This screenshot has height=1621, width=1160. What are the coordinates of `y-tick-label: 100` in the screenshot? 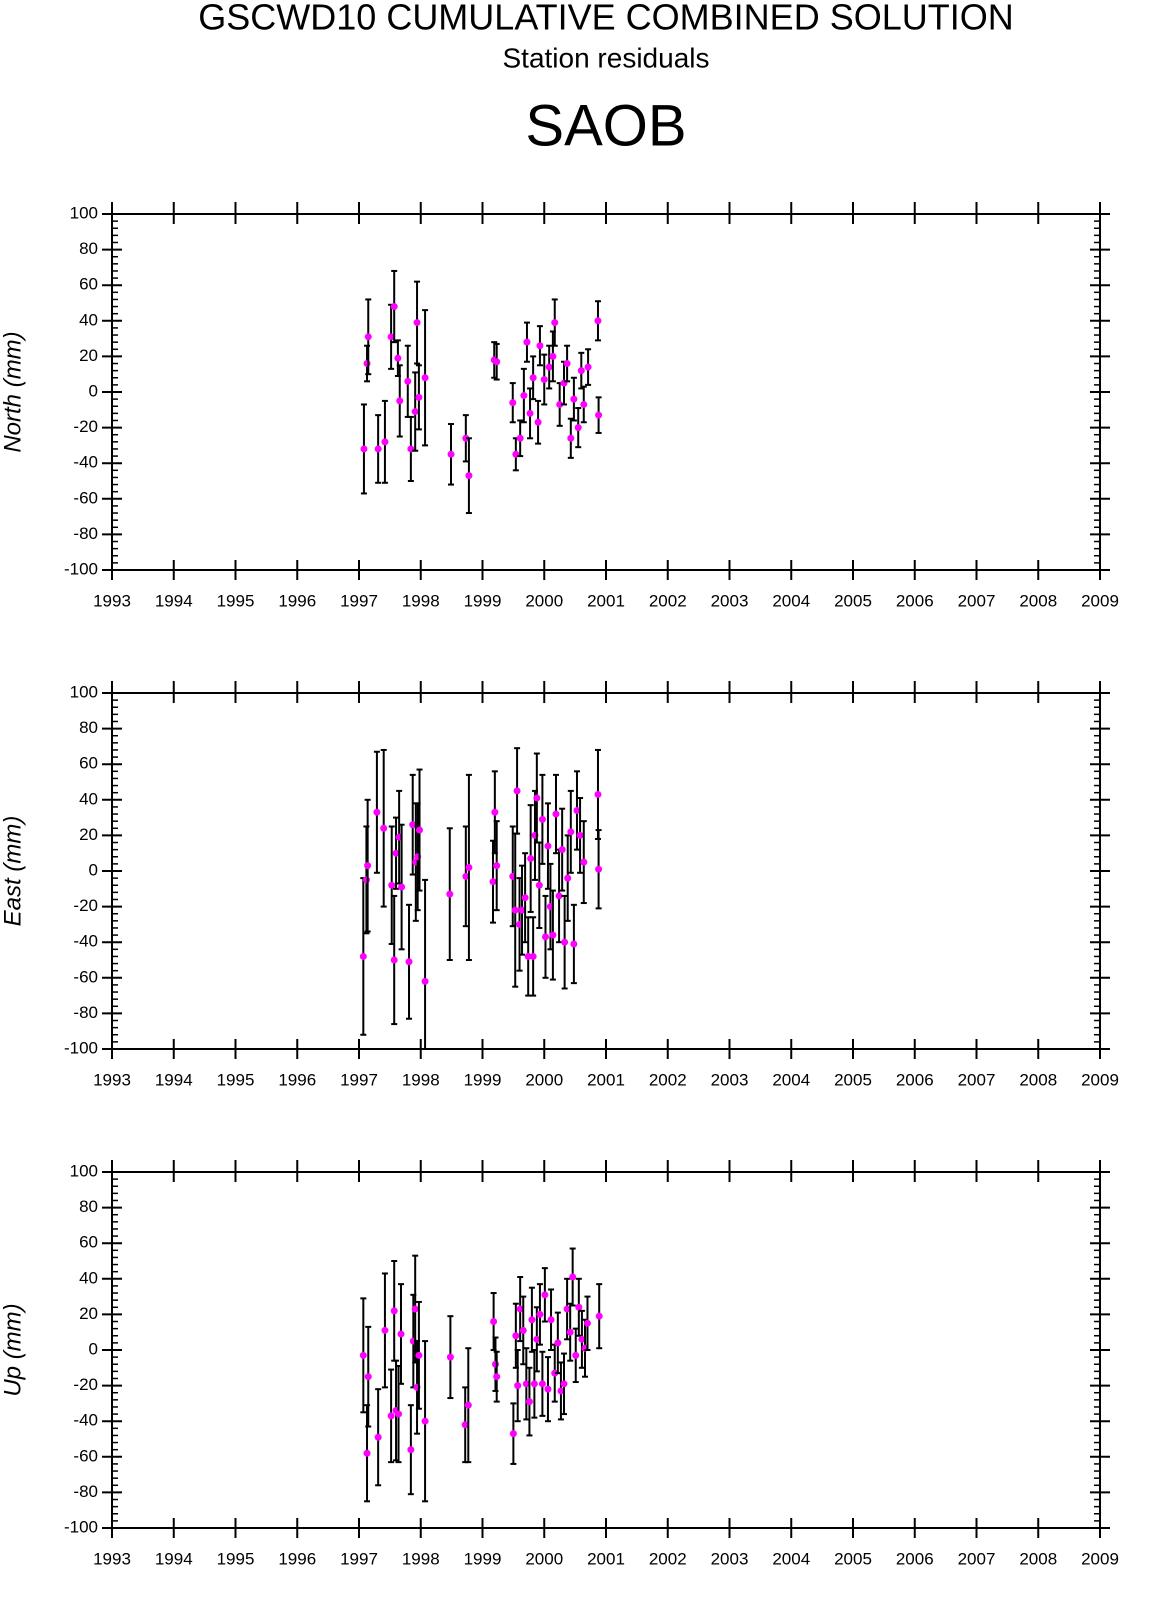 It's located at (84, 212).